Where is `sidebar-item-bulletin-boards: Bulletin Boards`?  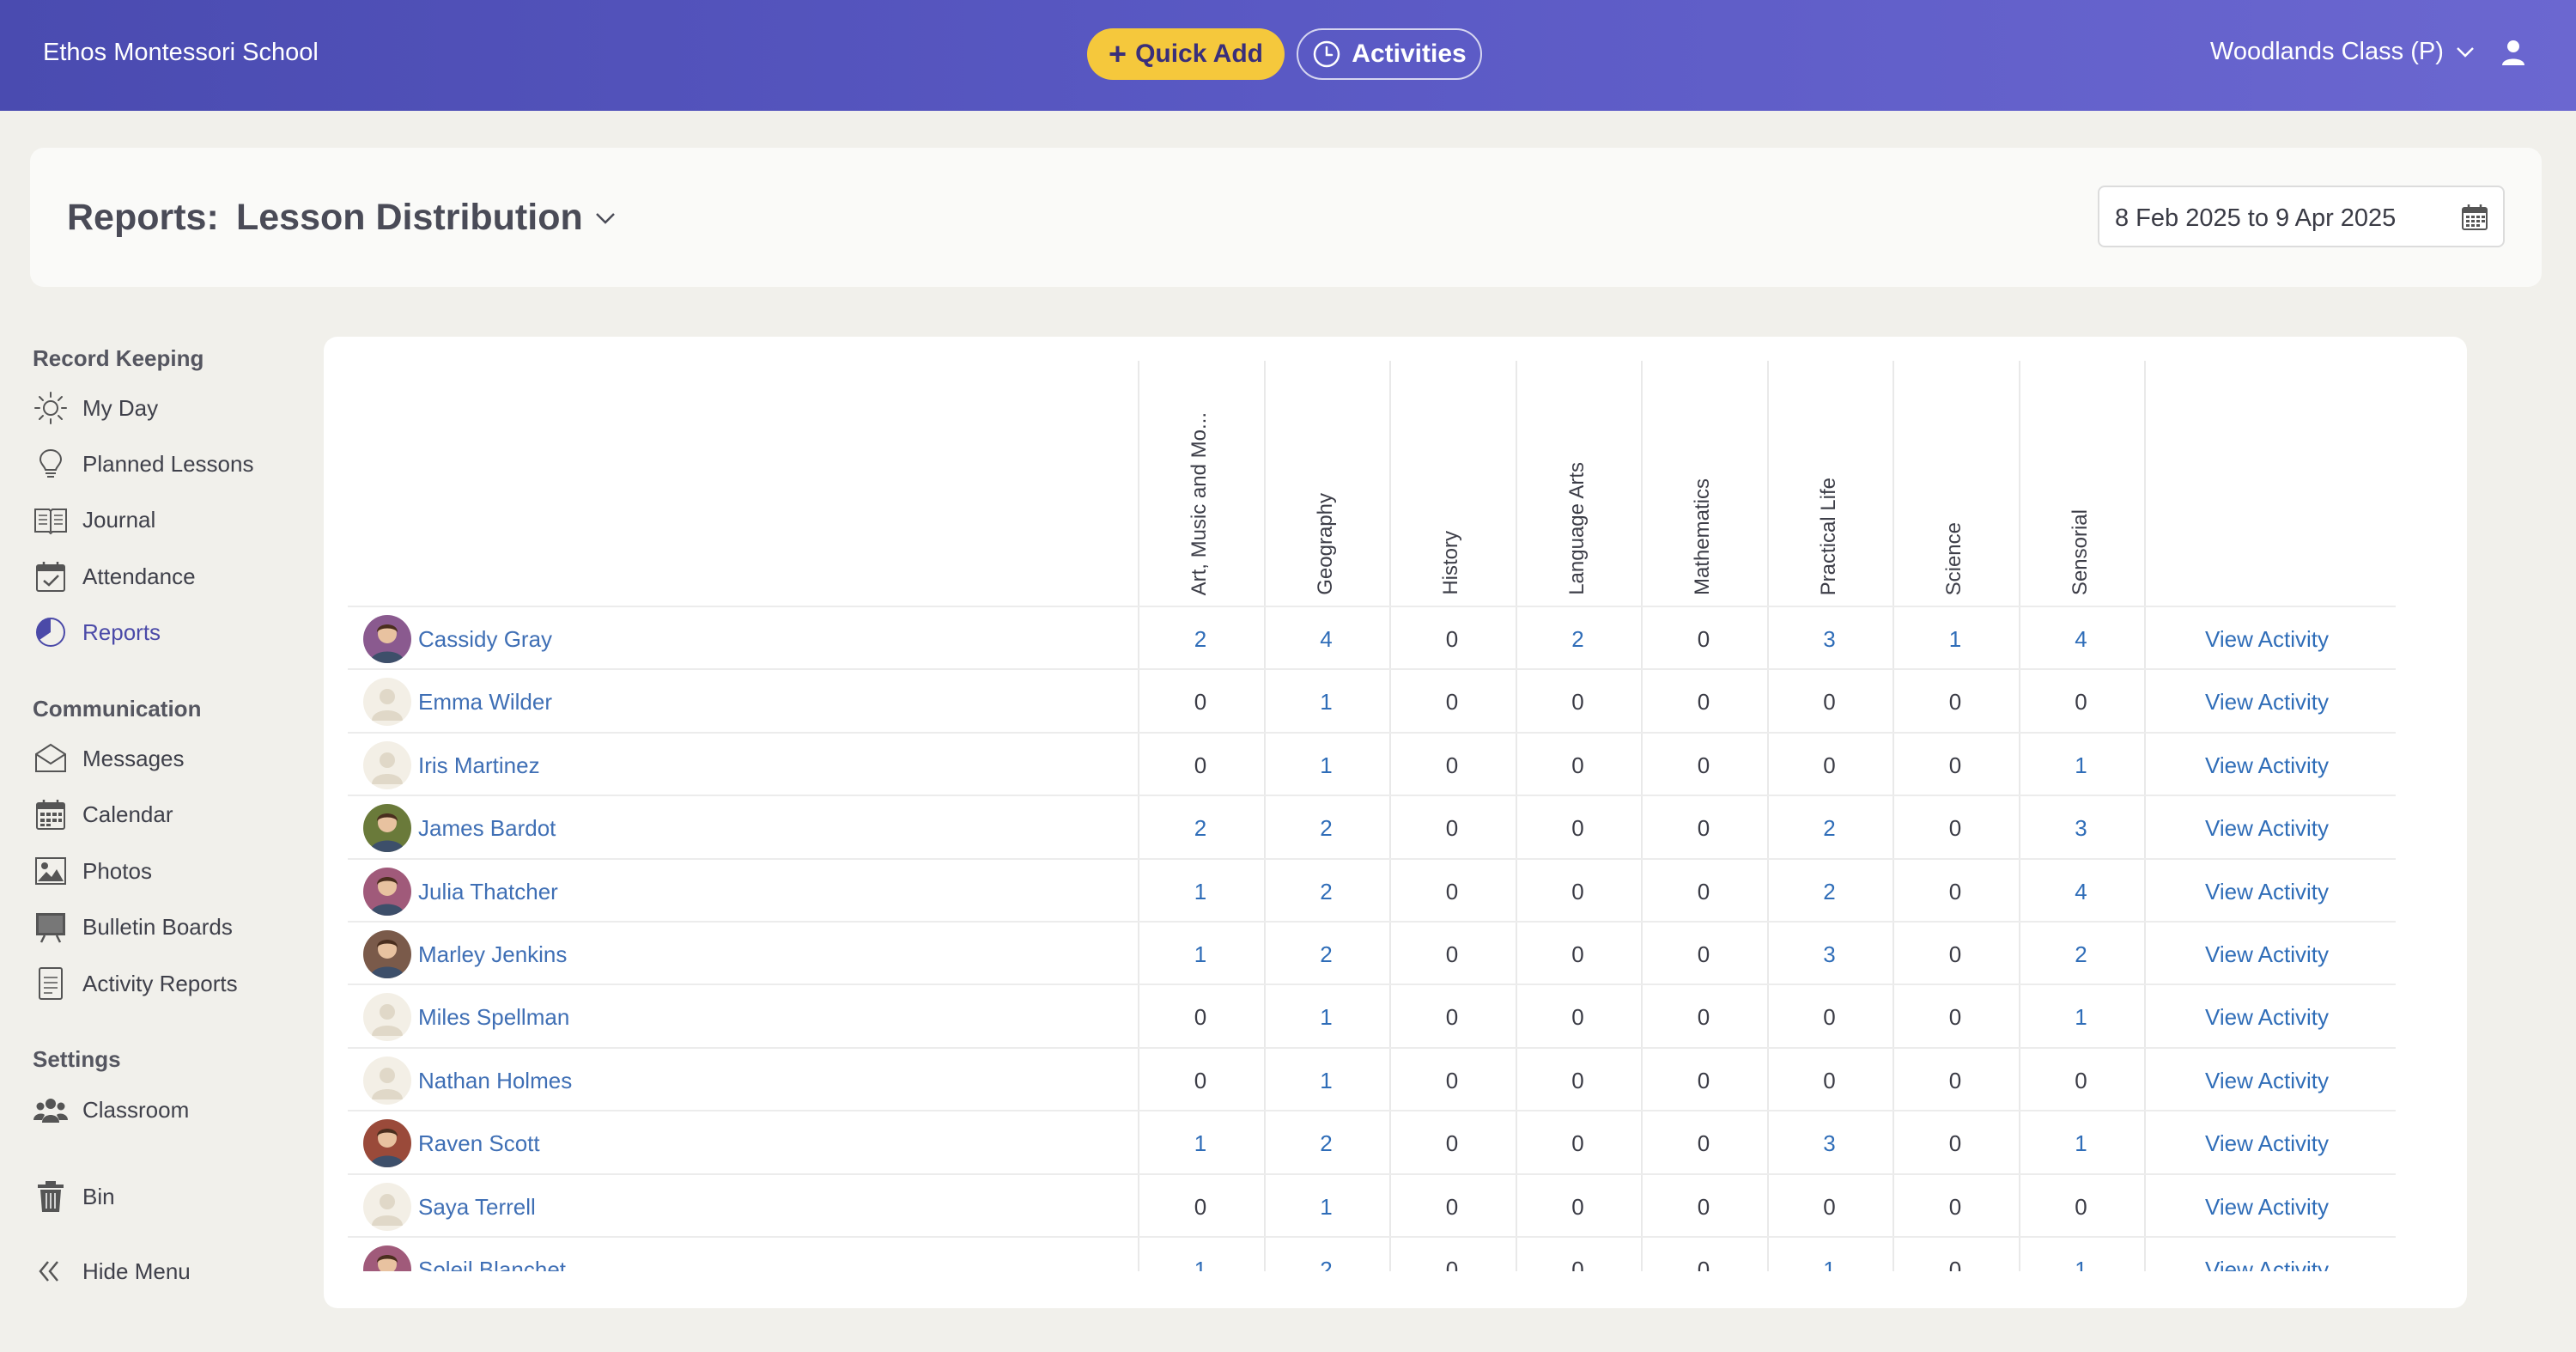 sidebar-item-bulletin-boards: Bulletin Boards is located at coordinates (161, 926).